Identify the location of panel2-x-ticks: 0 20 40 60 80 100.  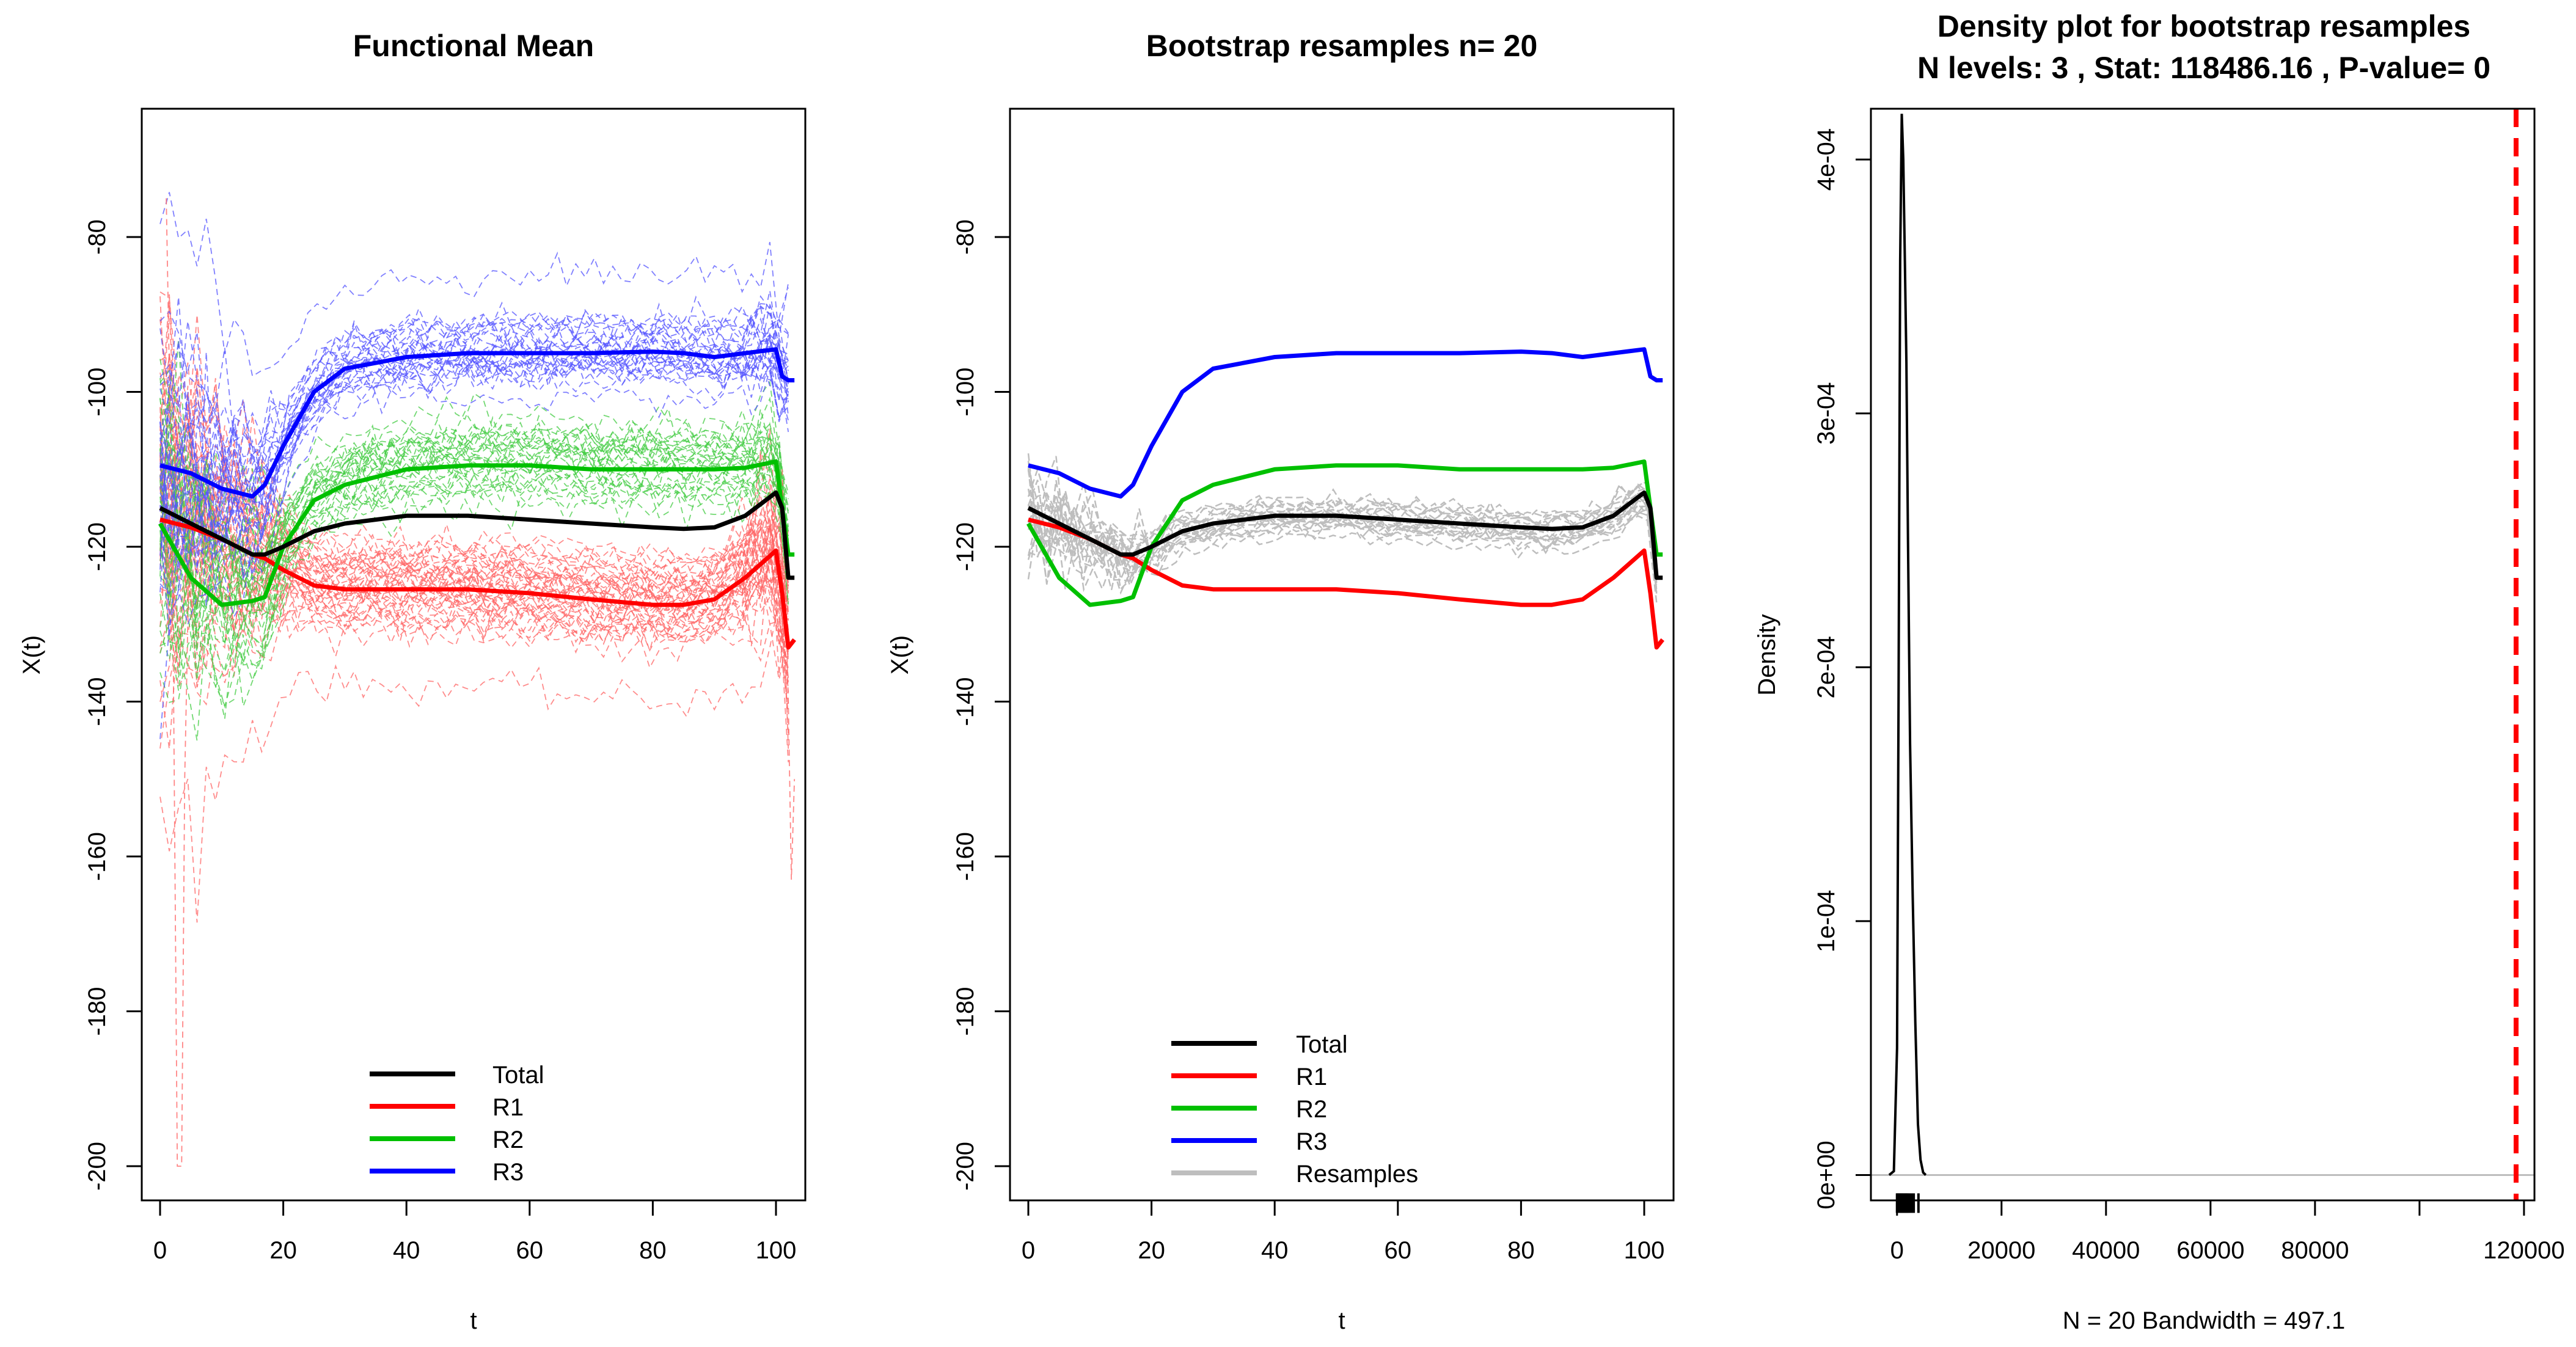
(1343, 1232).